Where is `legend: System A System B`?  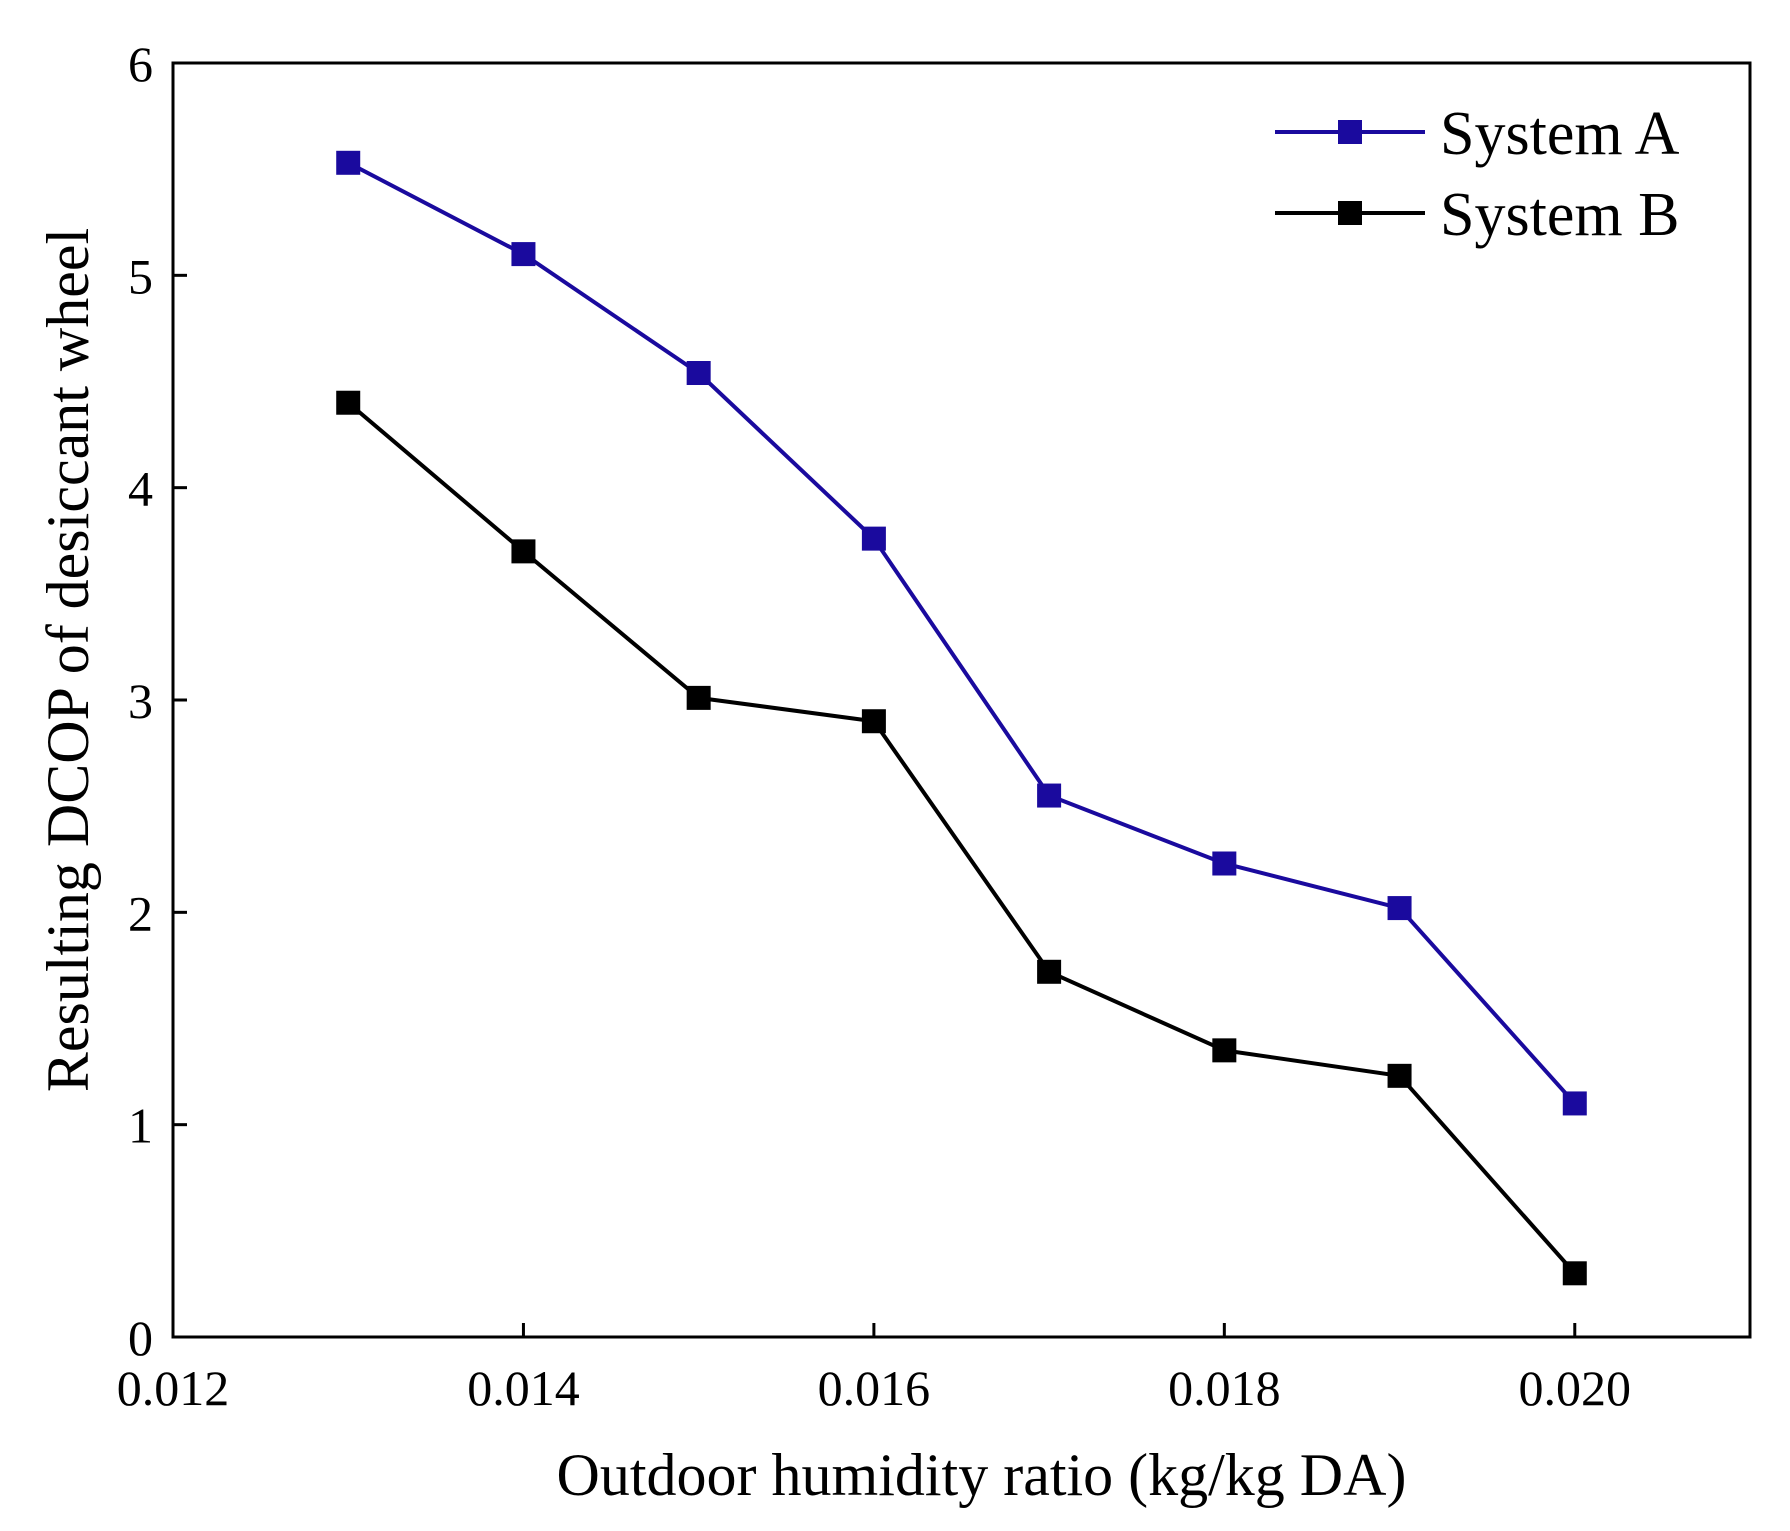 legend: System A System B is located at coordinates (1477, 174).